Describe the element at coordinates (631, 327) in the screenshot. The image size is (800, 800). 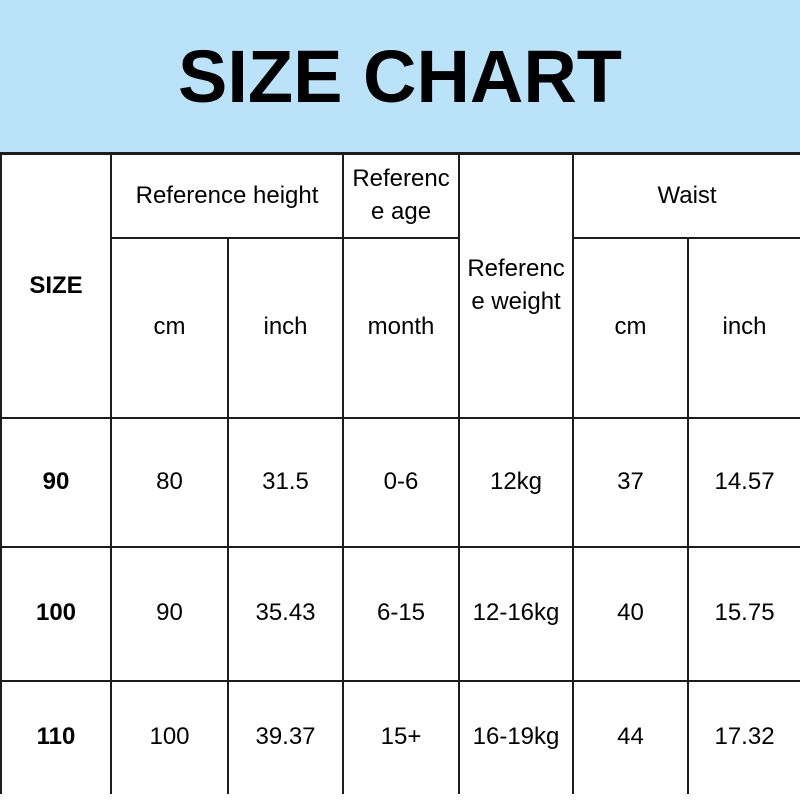
I see `header-waist-cm: cm` at that location.